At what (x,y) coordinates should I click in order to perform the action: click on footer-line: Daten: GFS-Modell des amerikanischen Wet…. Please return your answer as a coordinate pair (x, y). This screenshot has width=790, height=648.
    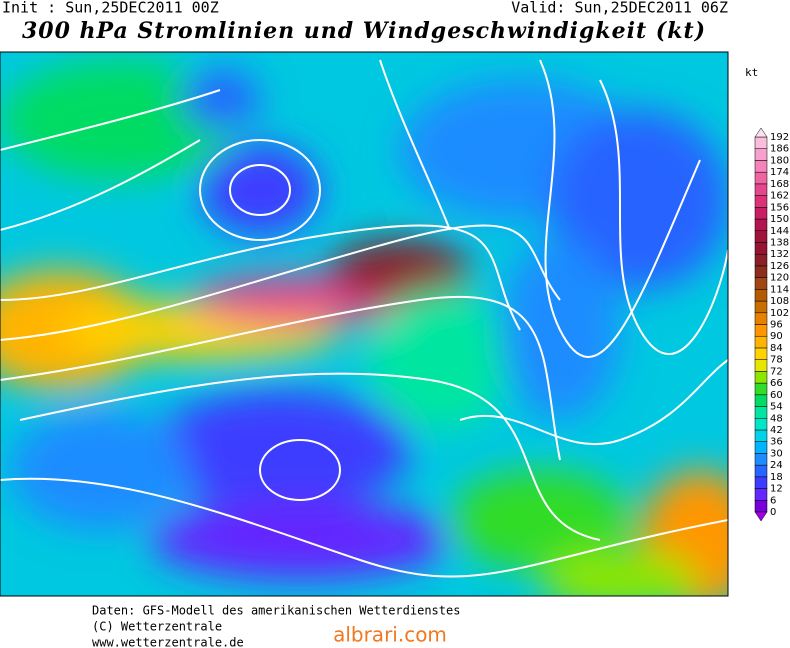
    Looking at the image, I should click on (276, 611).